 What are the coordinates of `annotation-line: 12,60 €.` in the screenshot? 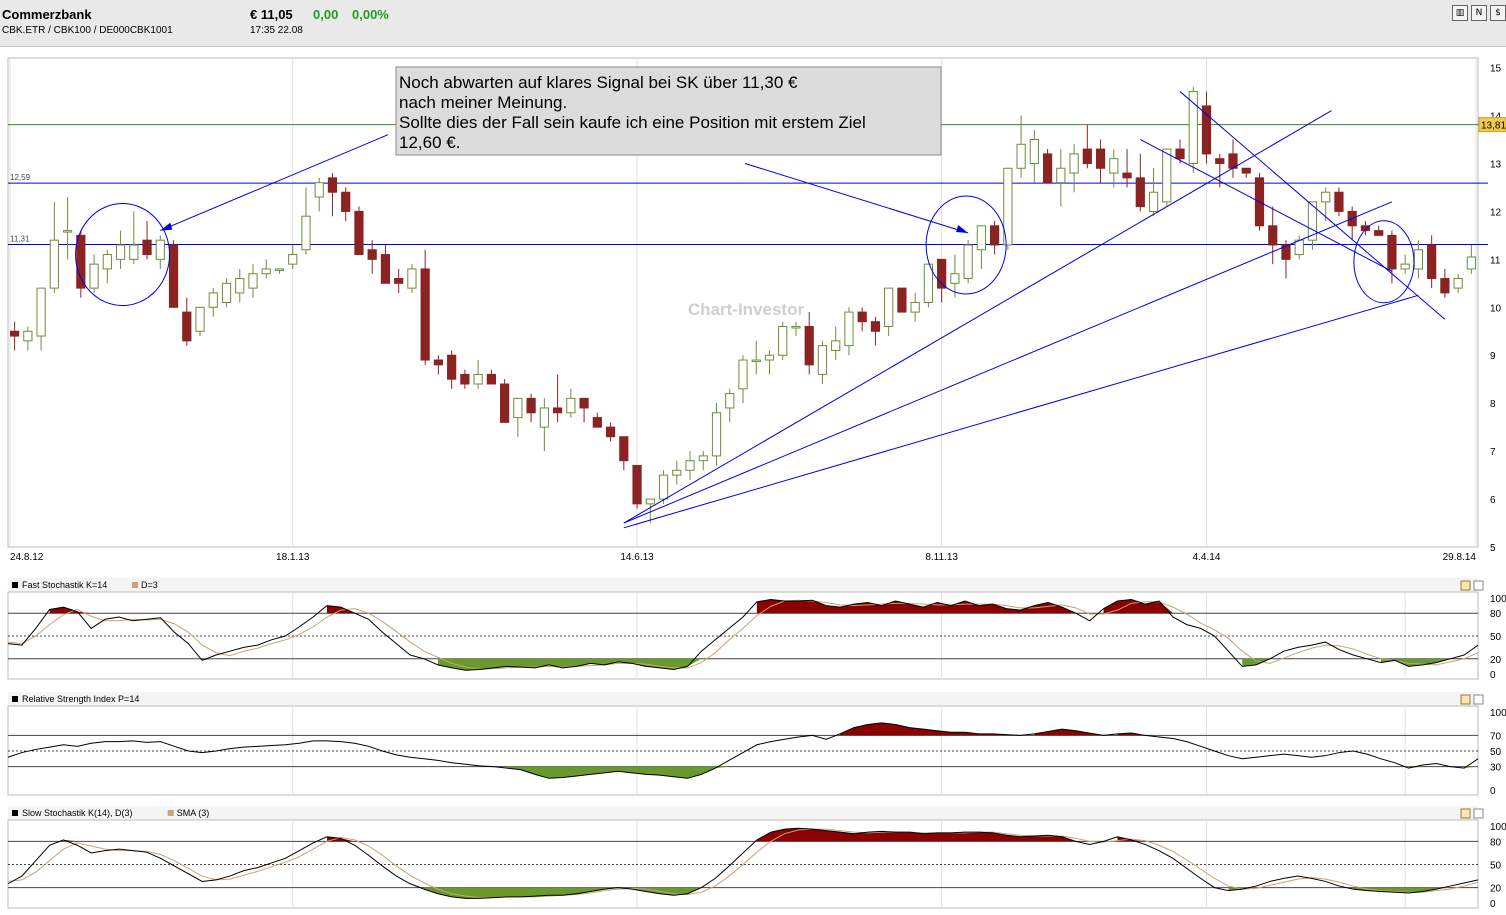 It's located at (429, 142).